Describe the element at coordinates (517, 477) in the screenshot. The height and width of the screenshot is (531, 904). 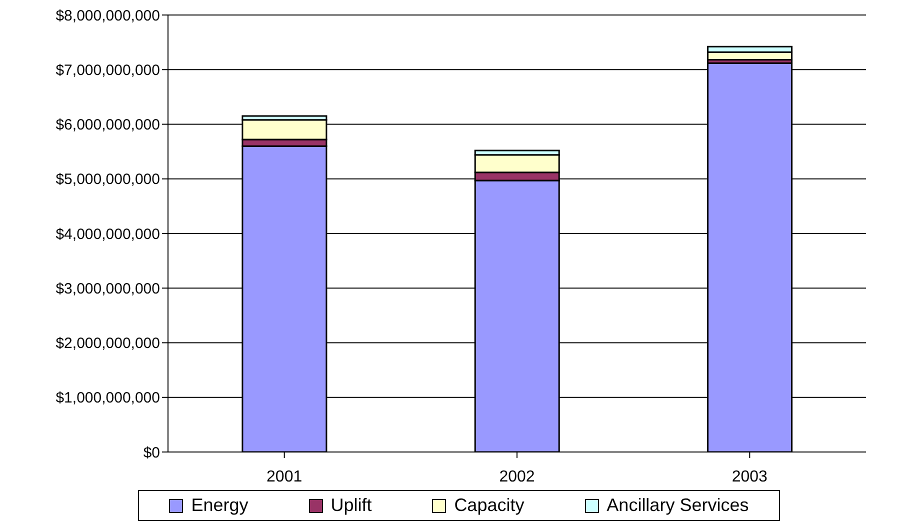
I see `x-tick-label: 2002` at that location.